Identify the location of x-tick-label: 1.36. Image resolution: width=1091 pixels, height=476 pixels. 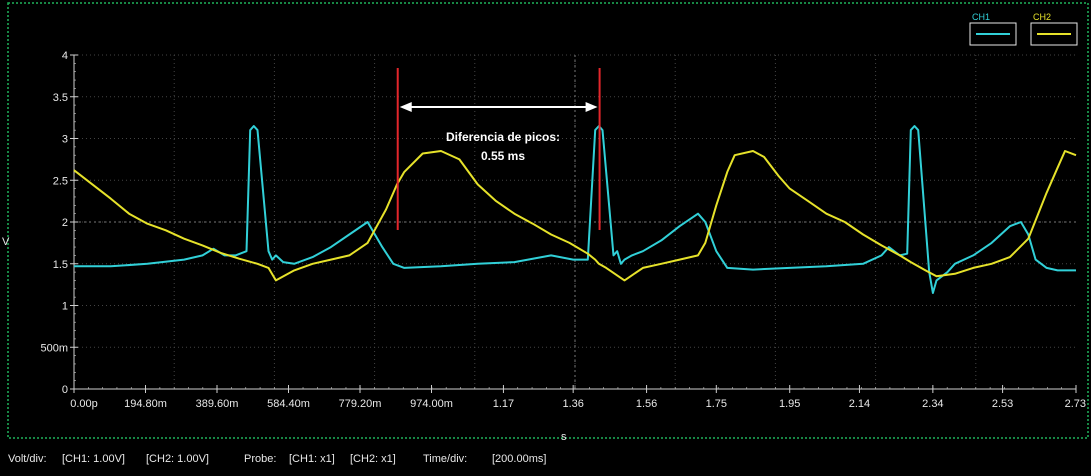
(572, 404).